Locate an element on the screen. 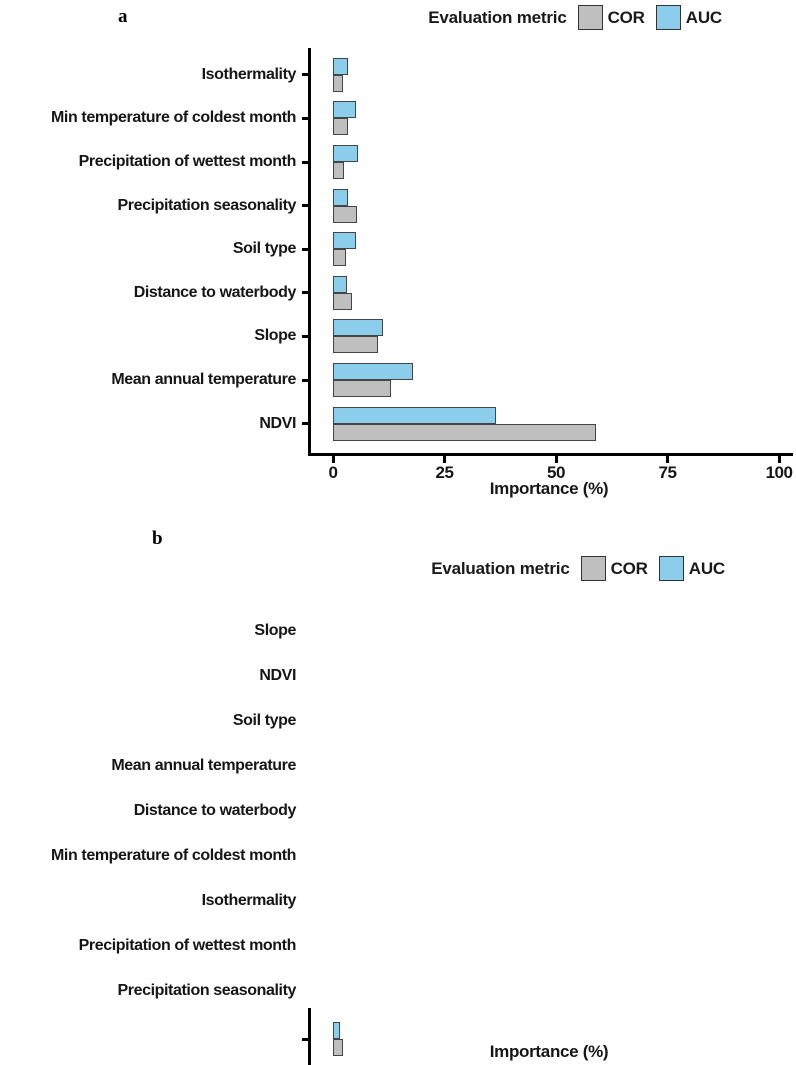 The height and width of the screenshot is (1065, 796). x-axis-tick-label: 0 is located at coordinates (333, 472).